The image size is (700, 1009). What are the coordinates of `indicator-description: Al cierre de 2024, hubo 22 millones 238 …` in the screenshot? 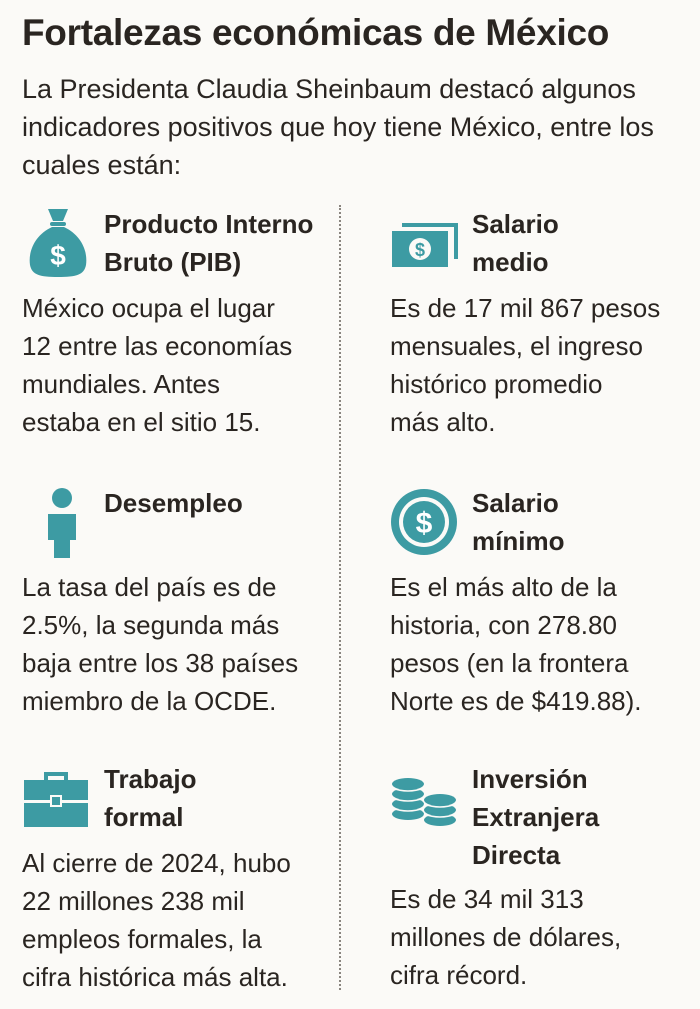 It's located at (156, 920).